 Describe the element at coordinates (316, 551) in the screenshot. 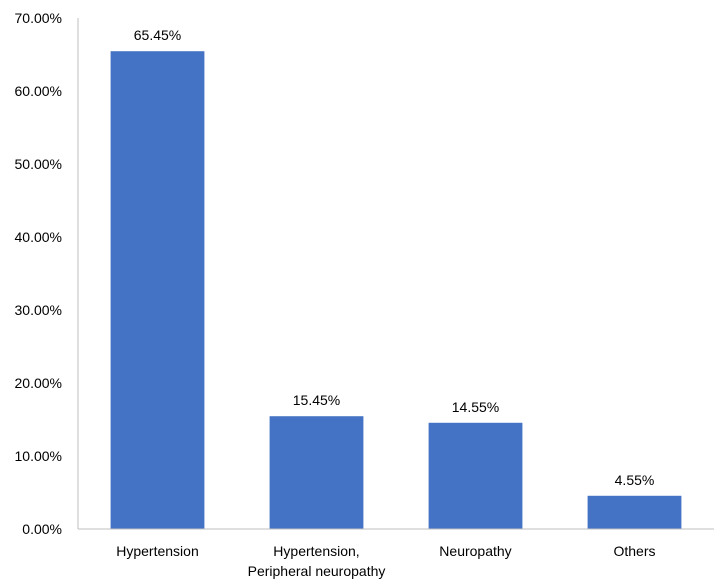

I see `x-category-label: Hypertension,` at that location.